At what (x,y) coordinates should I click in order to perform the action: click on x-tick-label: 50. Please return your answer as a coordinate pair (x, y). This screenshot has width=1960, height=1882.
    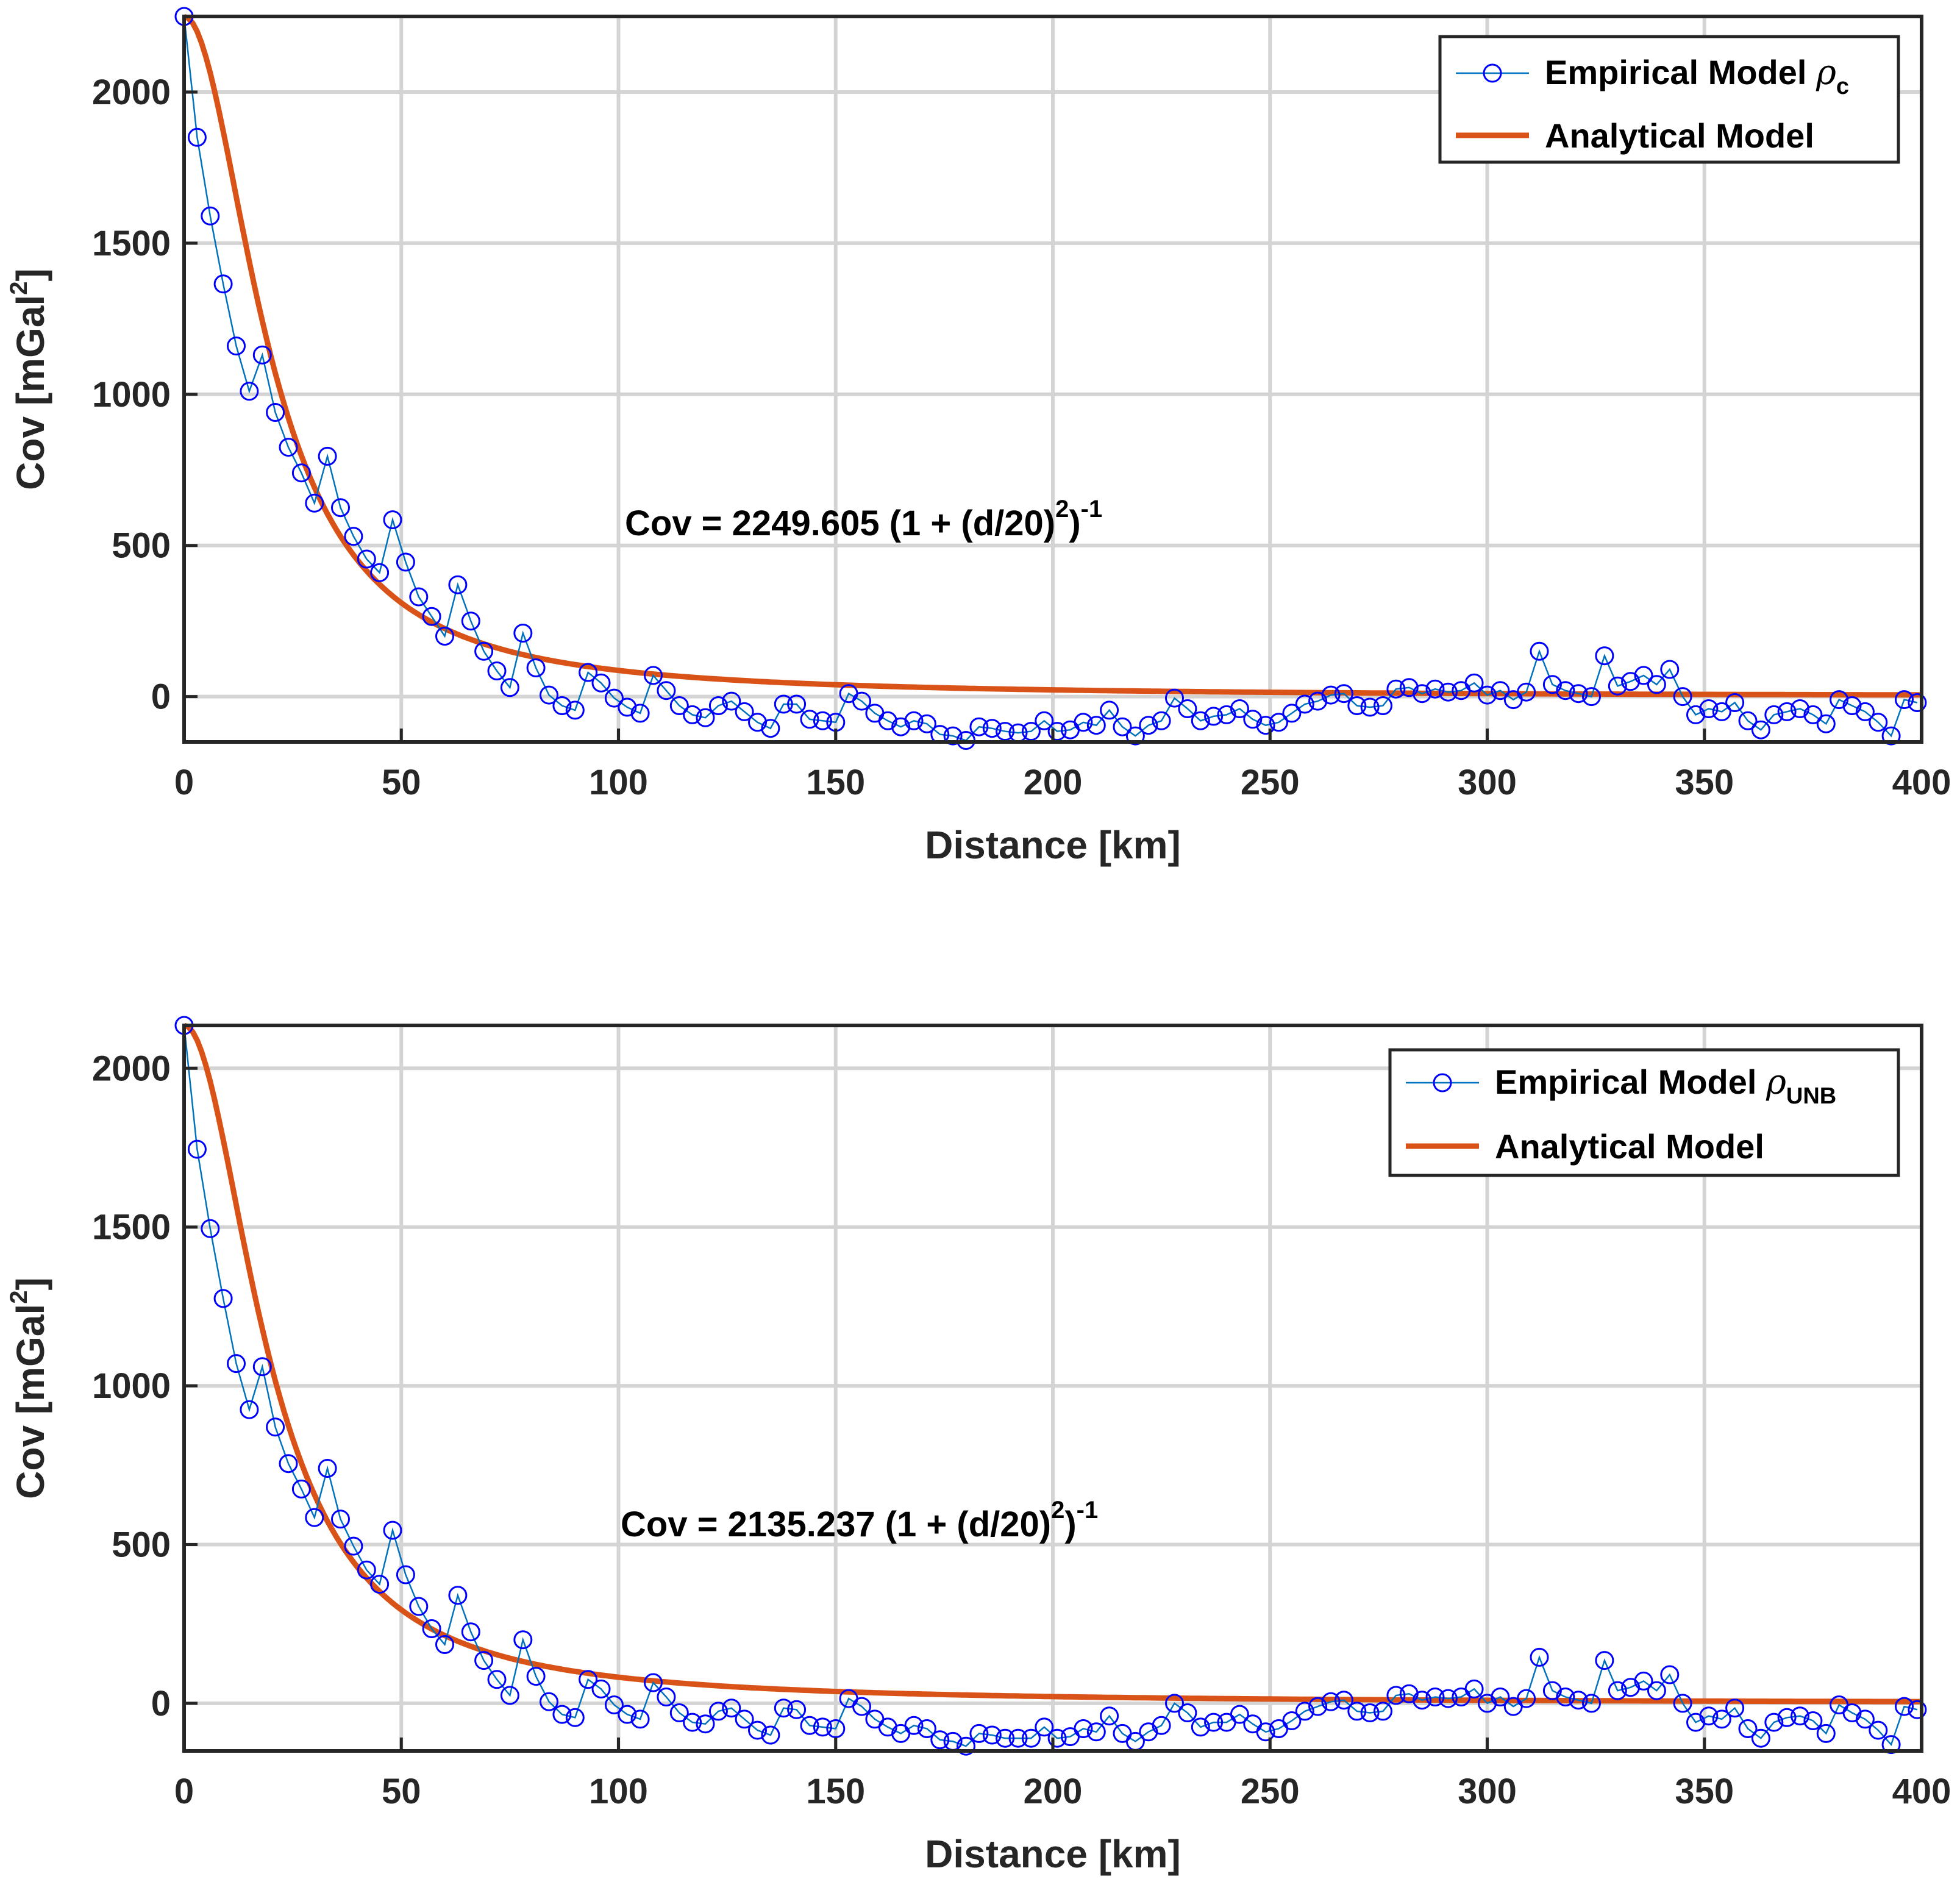
    Looking at the image, I should click on (401, 1791).